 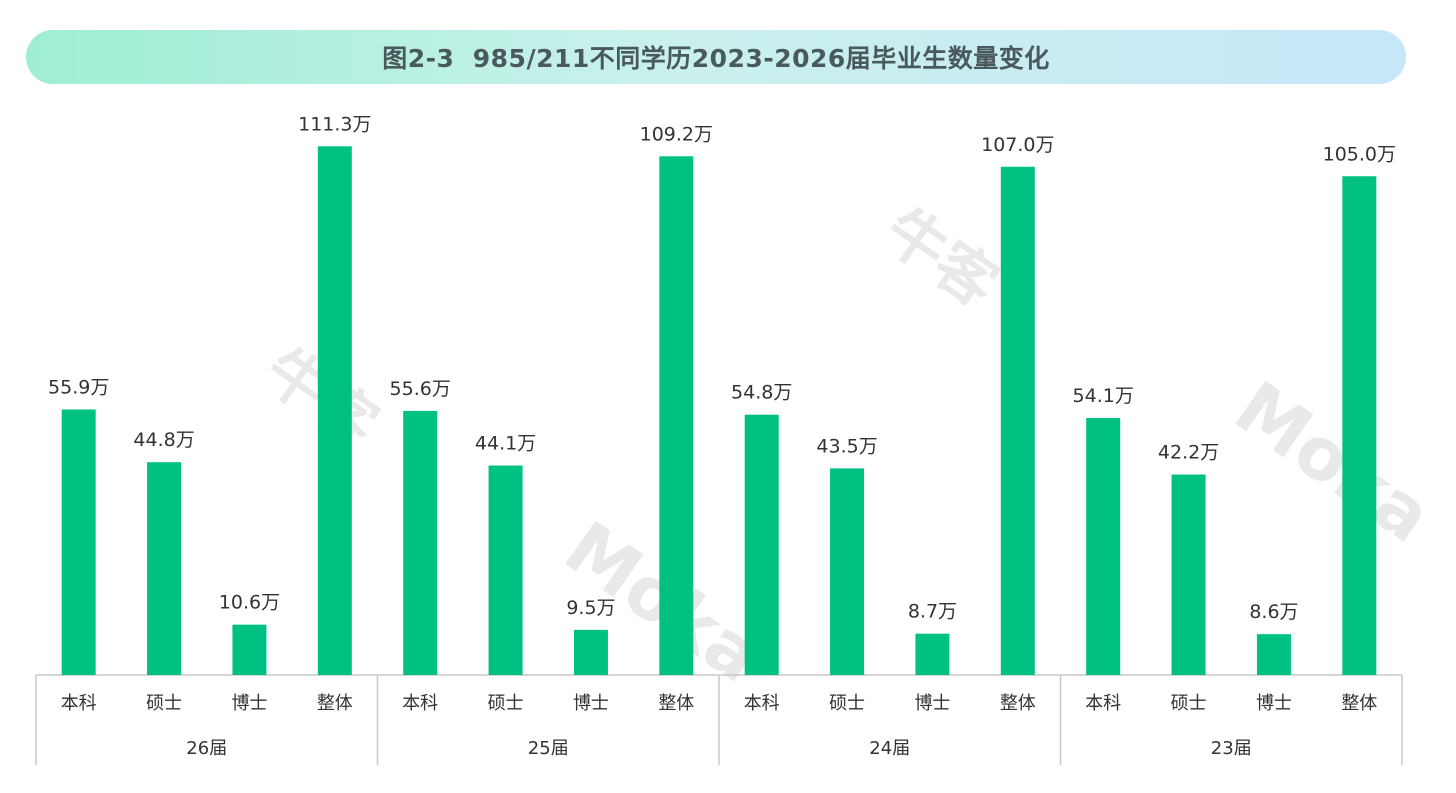 I want to click on group-label: 25届, so click(x=548, y=748).